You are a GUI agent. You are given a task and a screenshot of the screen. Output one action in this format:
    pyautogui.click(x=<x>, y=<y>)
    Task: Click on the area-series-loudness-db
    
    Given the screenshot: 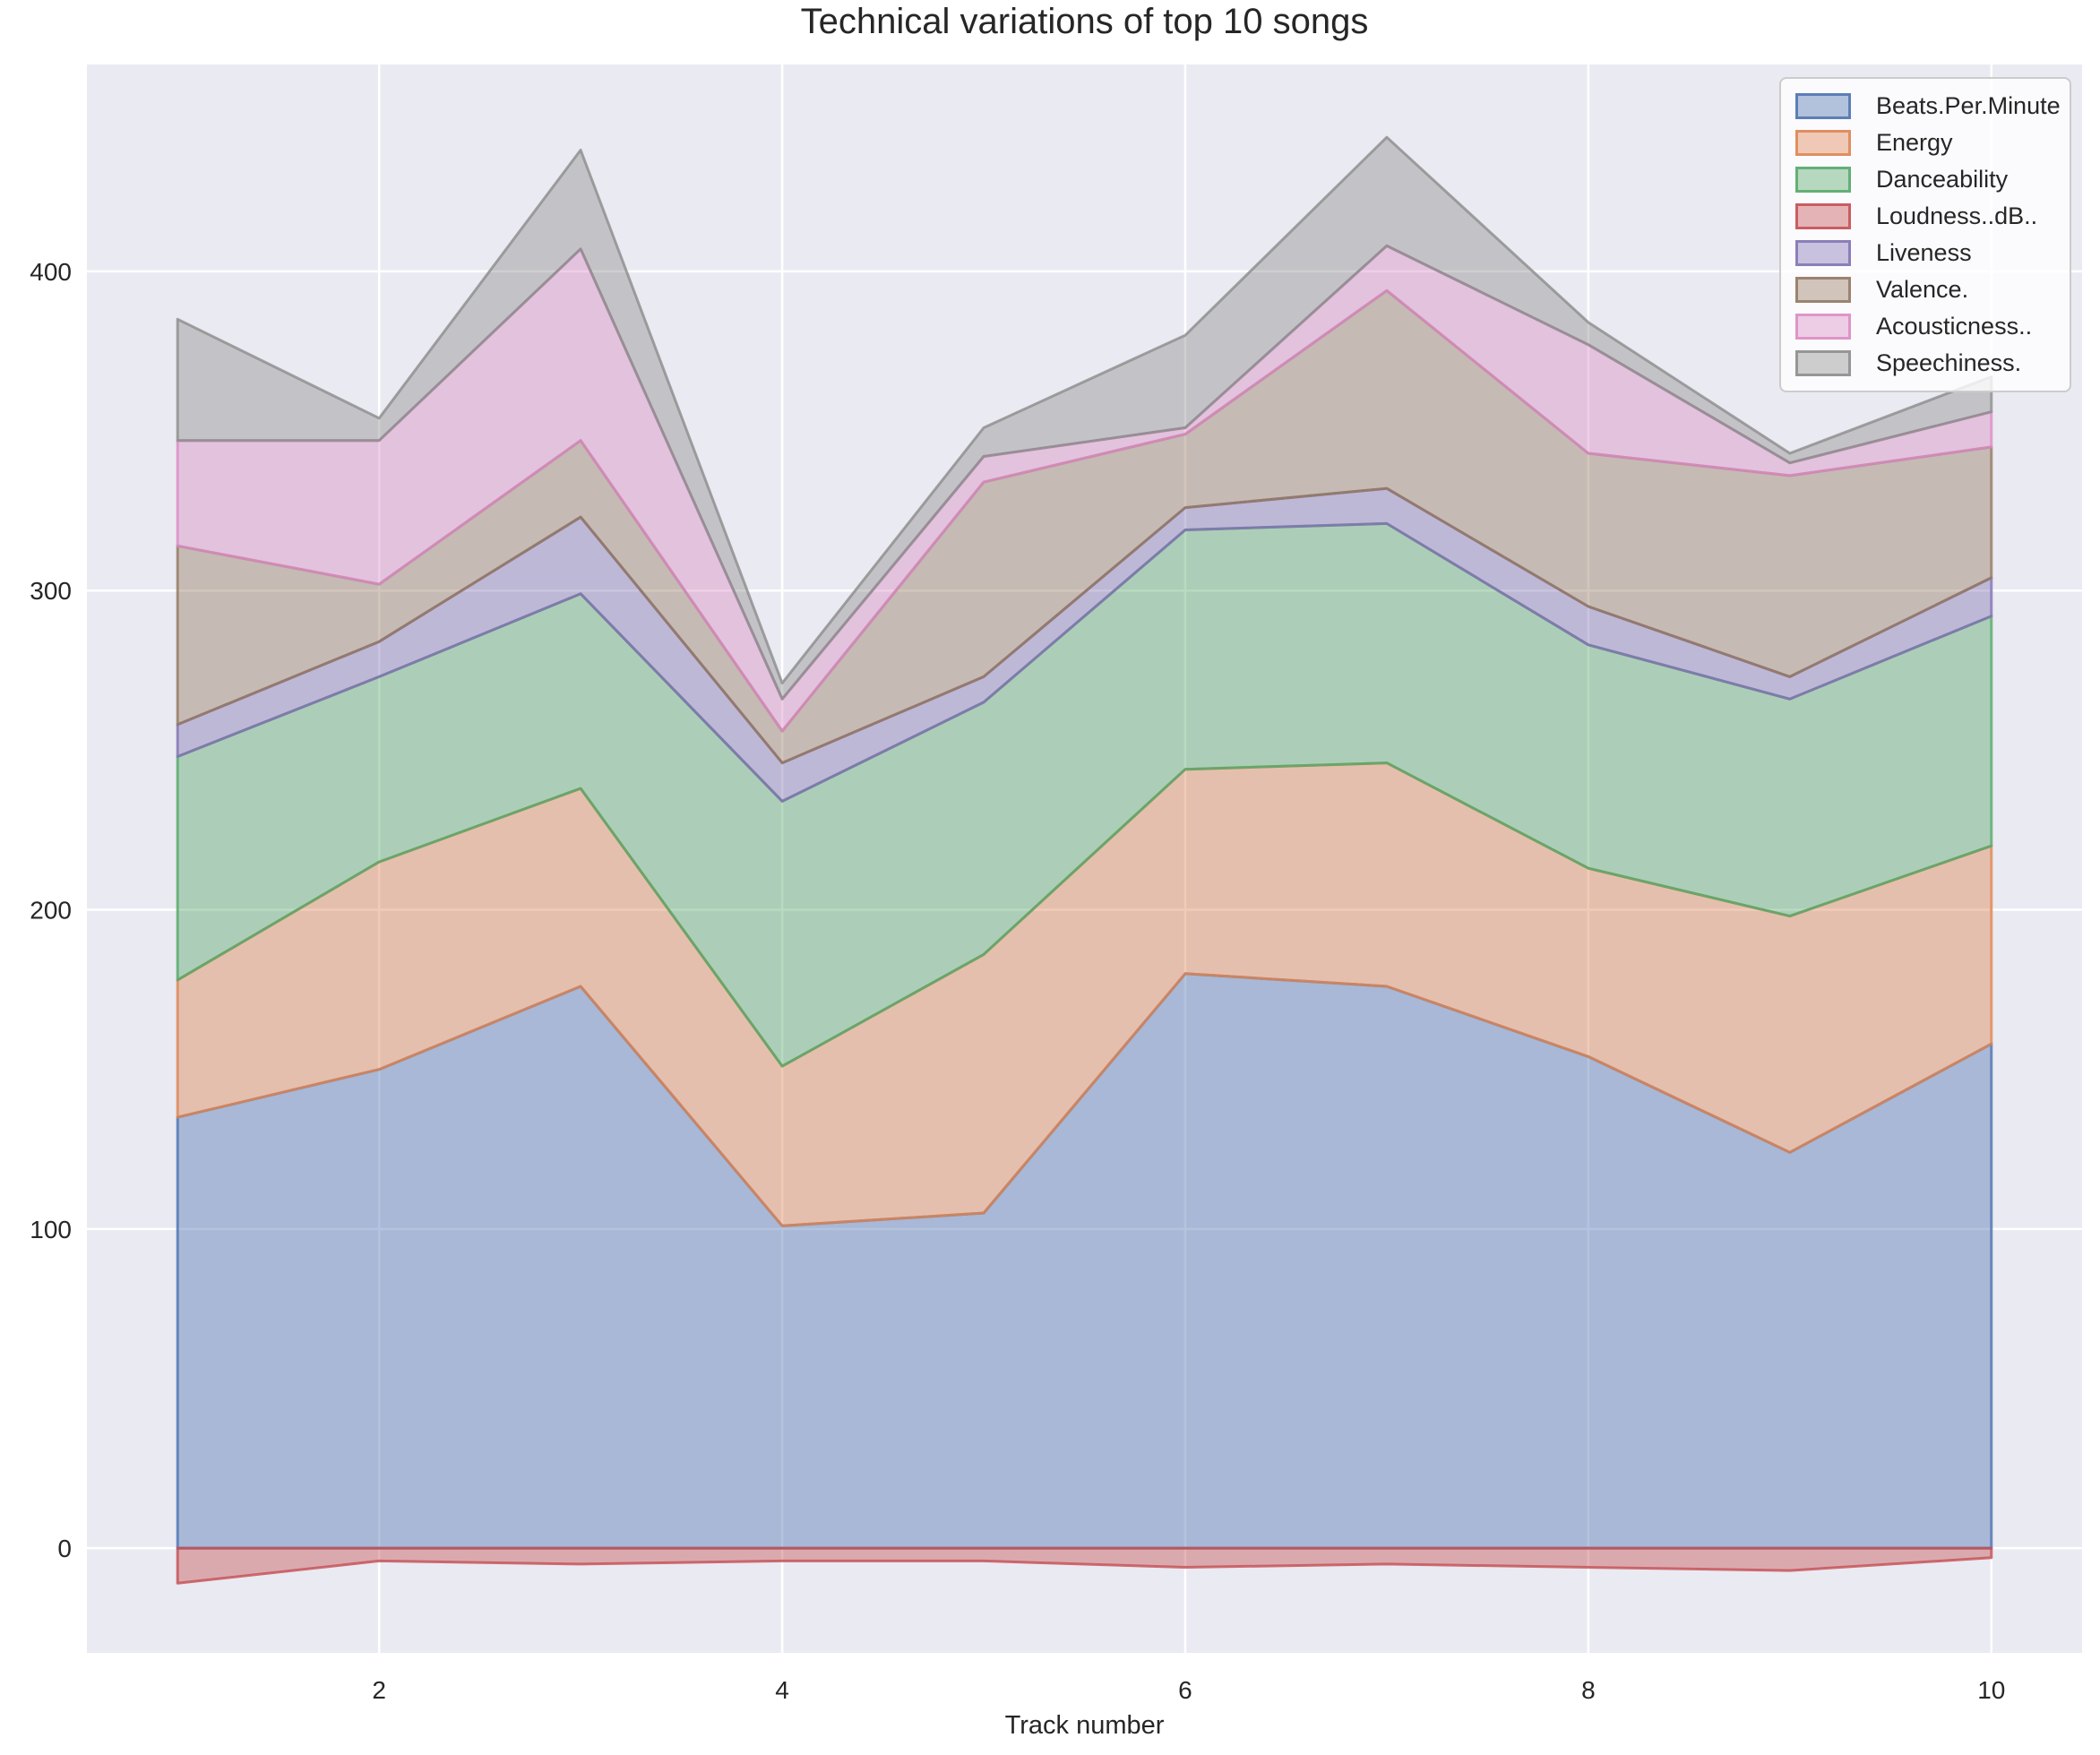 What is the action you would take?
    pyautogui.click(x=1084, y=1565)
    